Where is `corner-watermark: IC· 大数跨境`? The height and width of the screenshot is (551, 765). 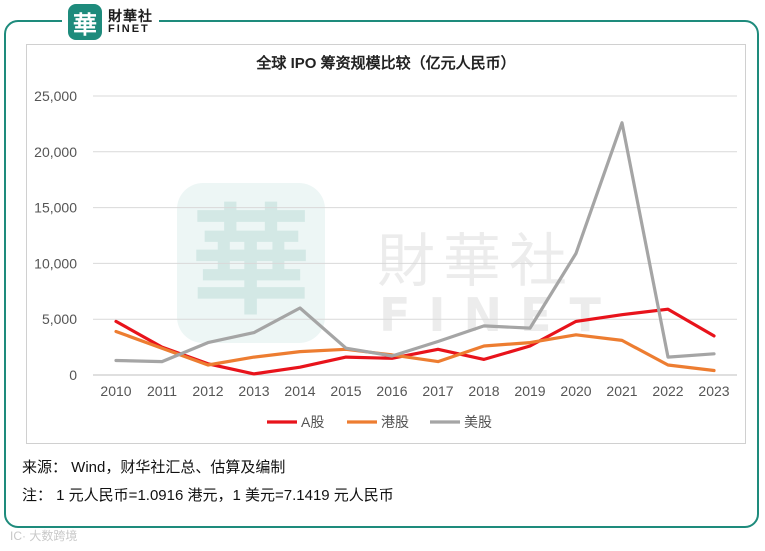 corner-watermark: IC· 大数跨境 is located at coordinates (44, 536).